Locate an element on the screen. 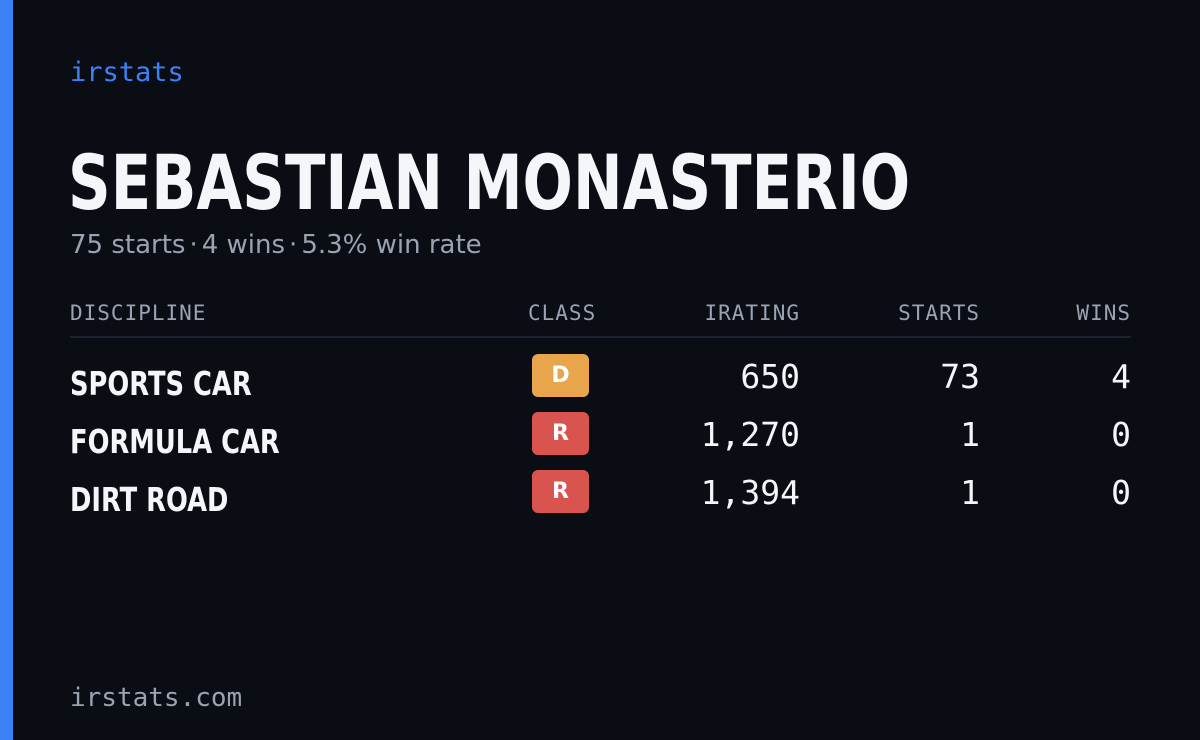 The width and height of the screenshot is (1200, 740). row-irating: 650 is located at coordinates (770, 376).